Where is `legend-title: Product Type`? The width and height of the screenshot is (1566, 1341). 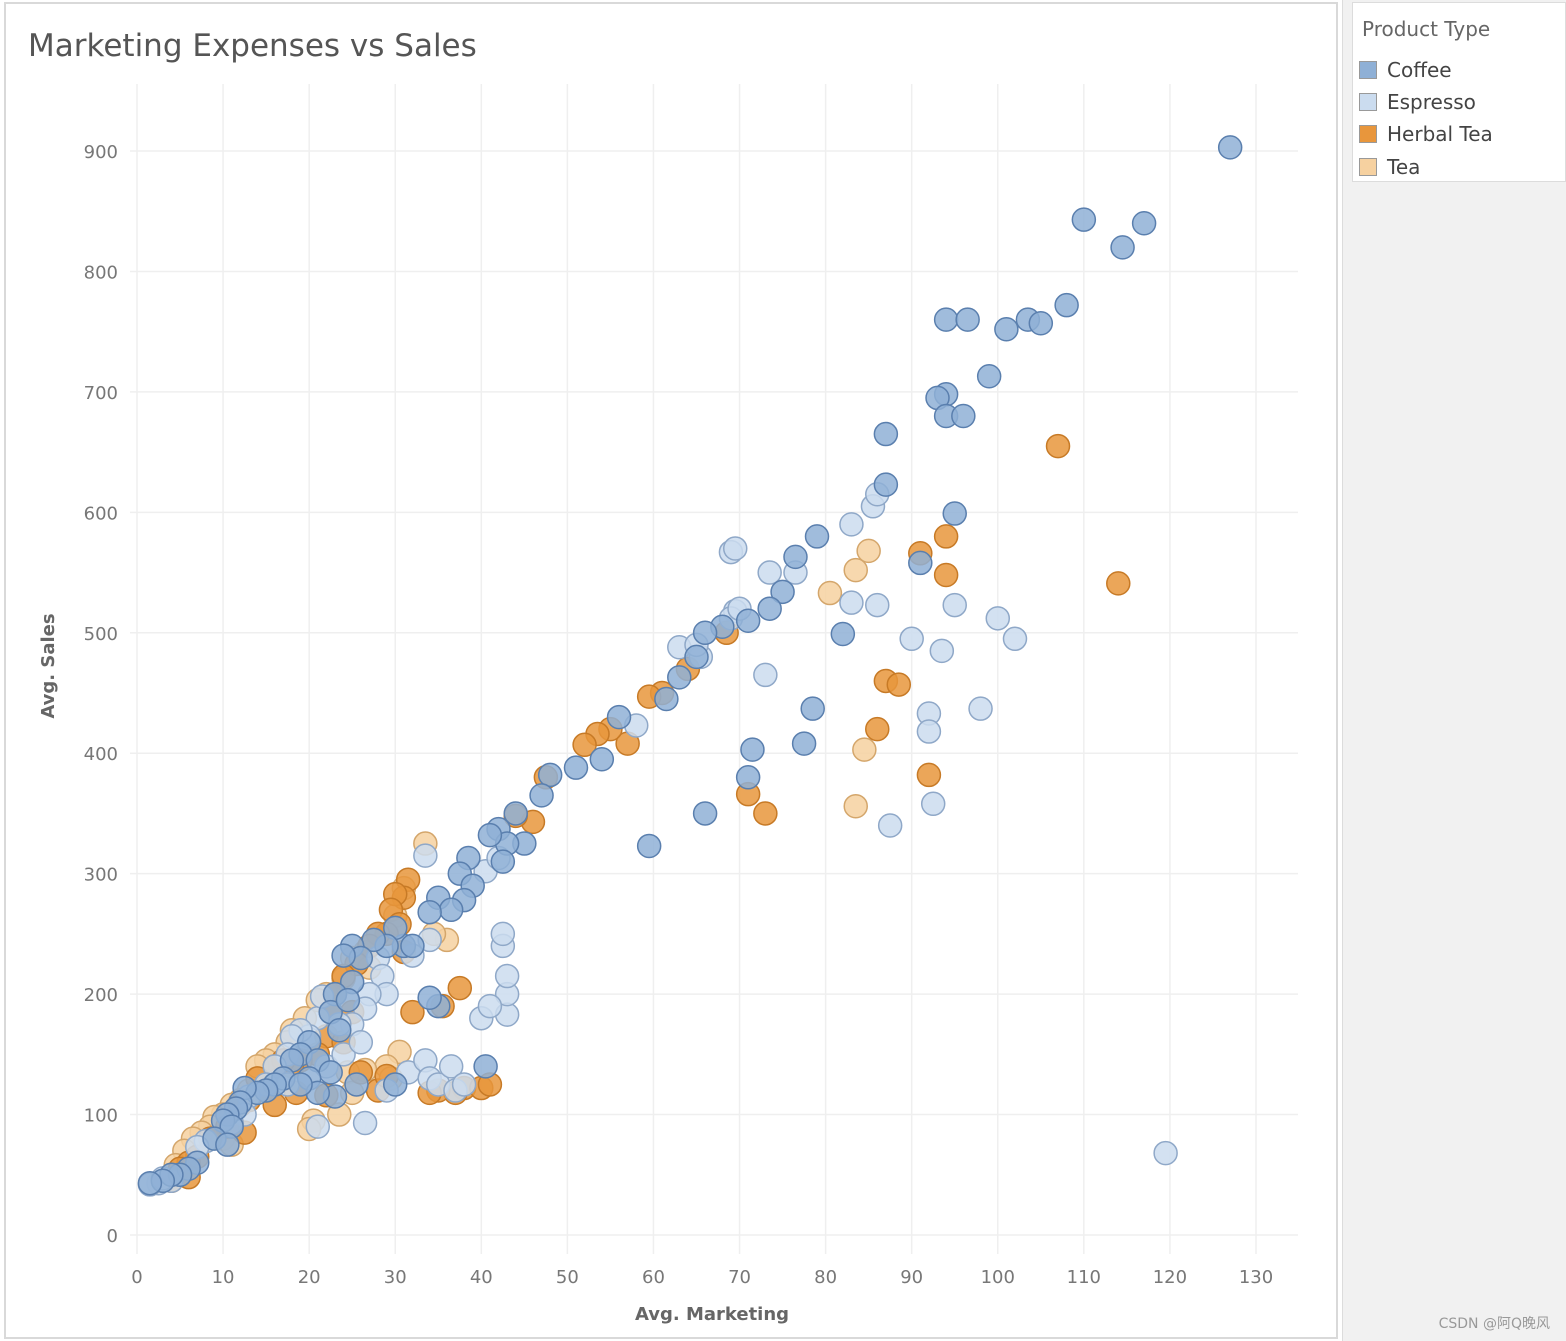 legend-title: Product Type is located at coordinates (1426, 29).